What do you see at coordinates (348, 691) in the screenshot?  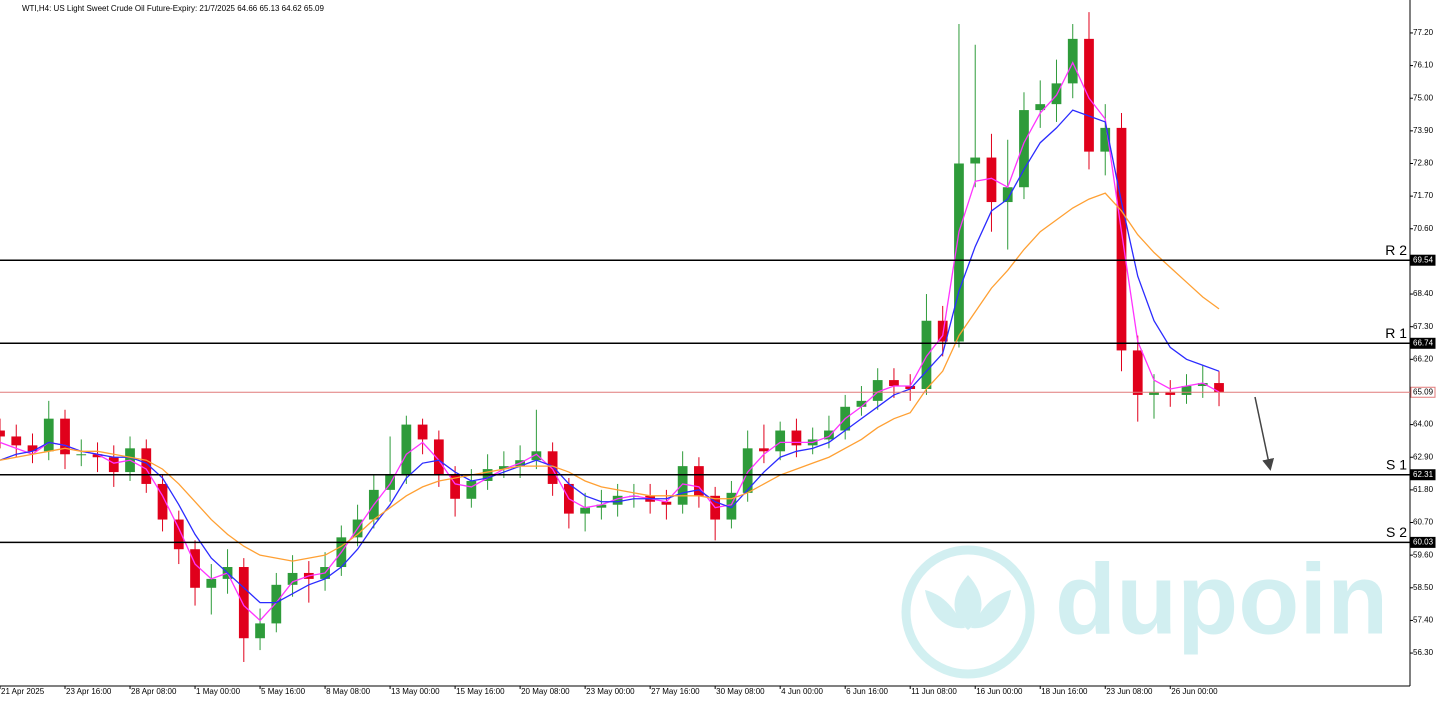 I see `x-tick-label: 8 May 08:00` at bounding box center [348, 691].